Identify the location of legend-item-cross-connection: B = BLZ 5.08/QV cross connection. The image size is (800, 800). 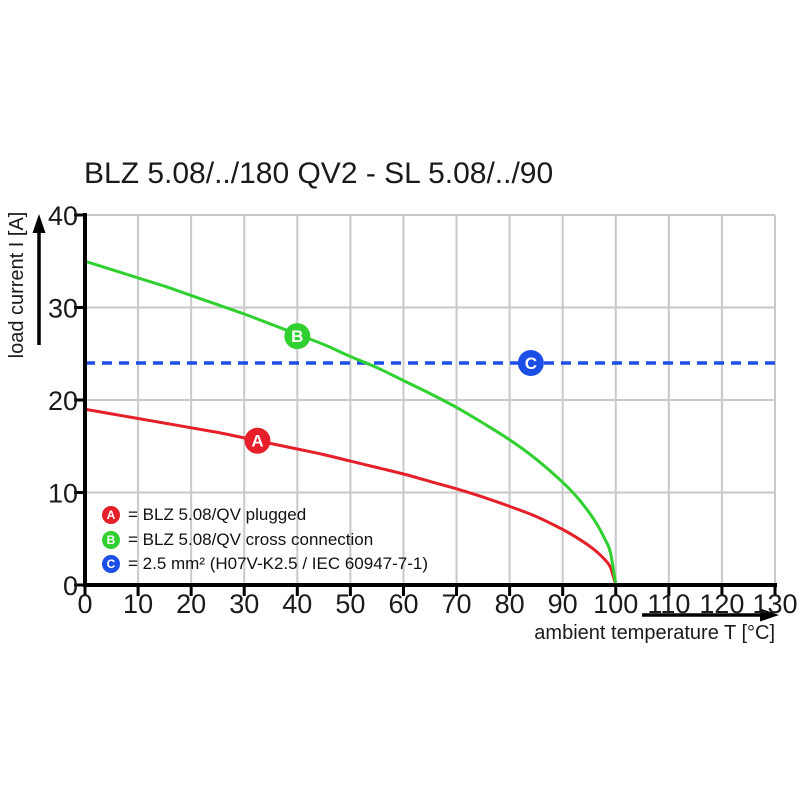
(237, 540).